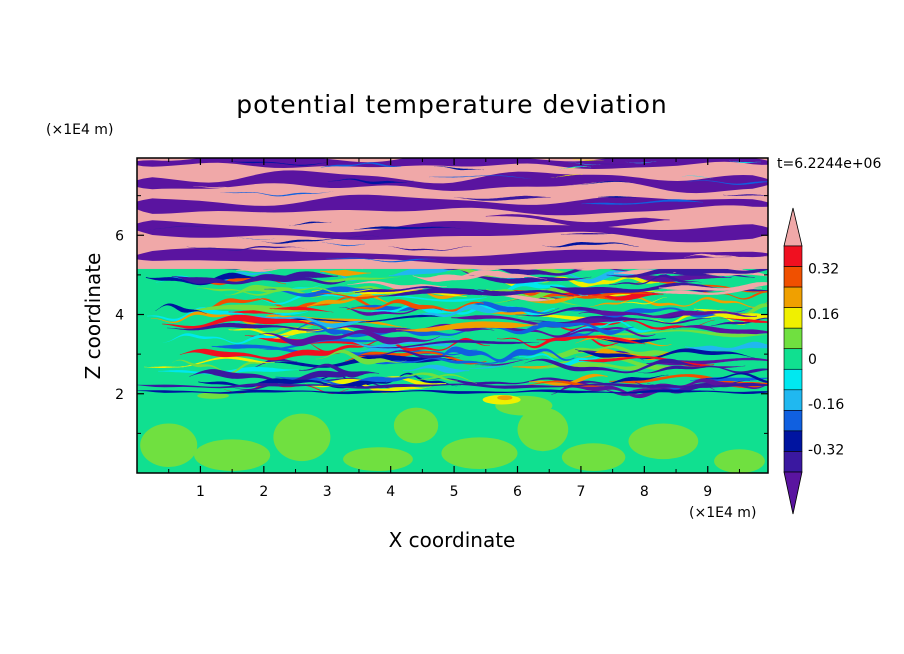 This screenshot has width=904, height=654. I want to click on colorbar-label: 0, so click(812, 360).